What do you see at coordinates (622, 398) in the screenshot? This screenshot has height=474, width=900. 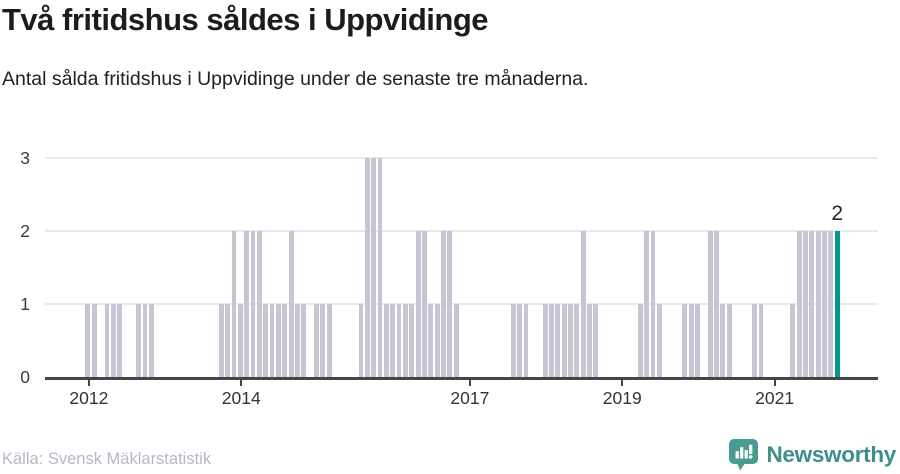 I see `x-tick-label: 2019` at bounding box center [622, 398].